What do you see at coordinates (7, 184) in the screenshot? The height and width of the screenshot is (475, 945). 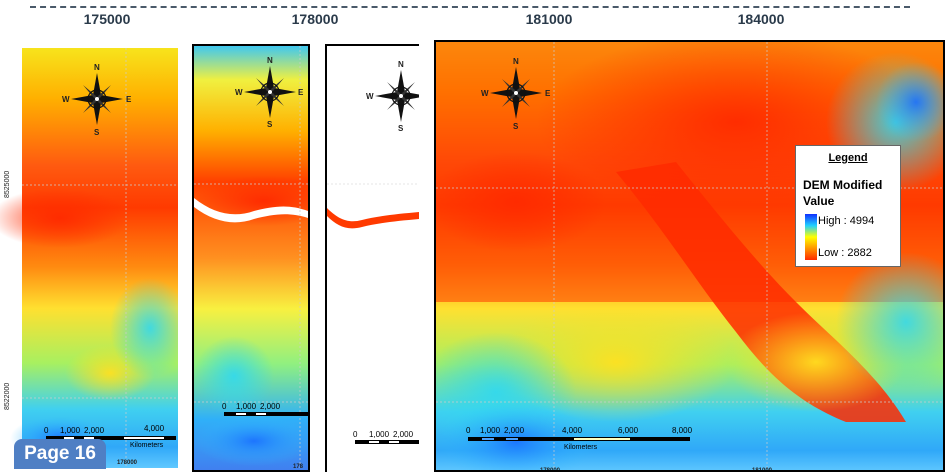 I see `coord-label: 8525000` at bounding box center [7, 184].